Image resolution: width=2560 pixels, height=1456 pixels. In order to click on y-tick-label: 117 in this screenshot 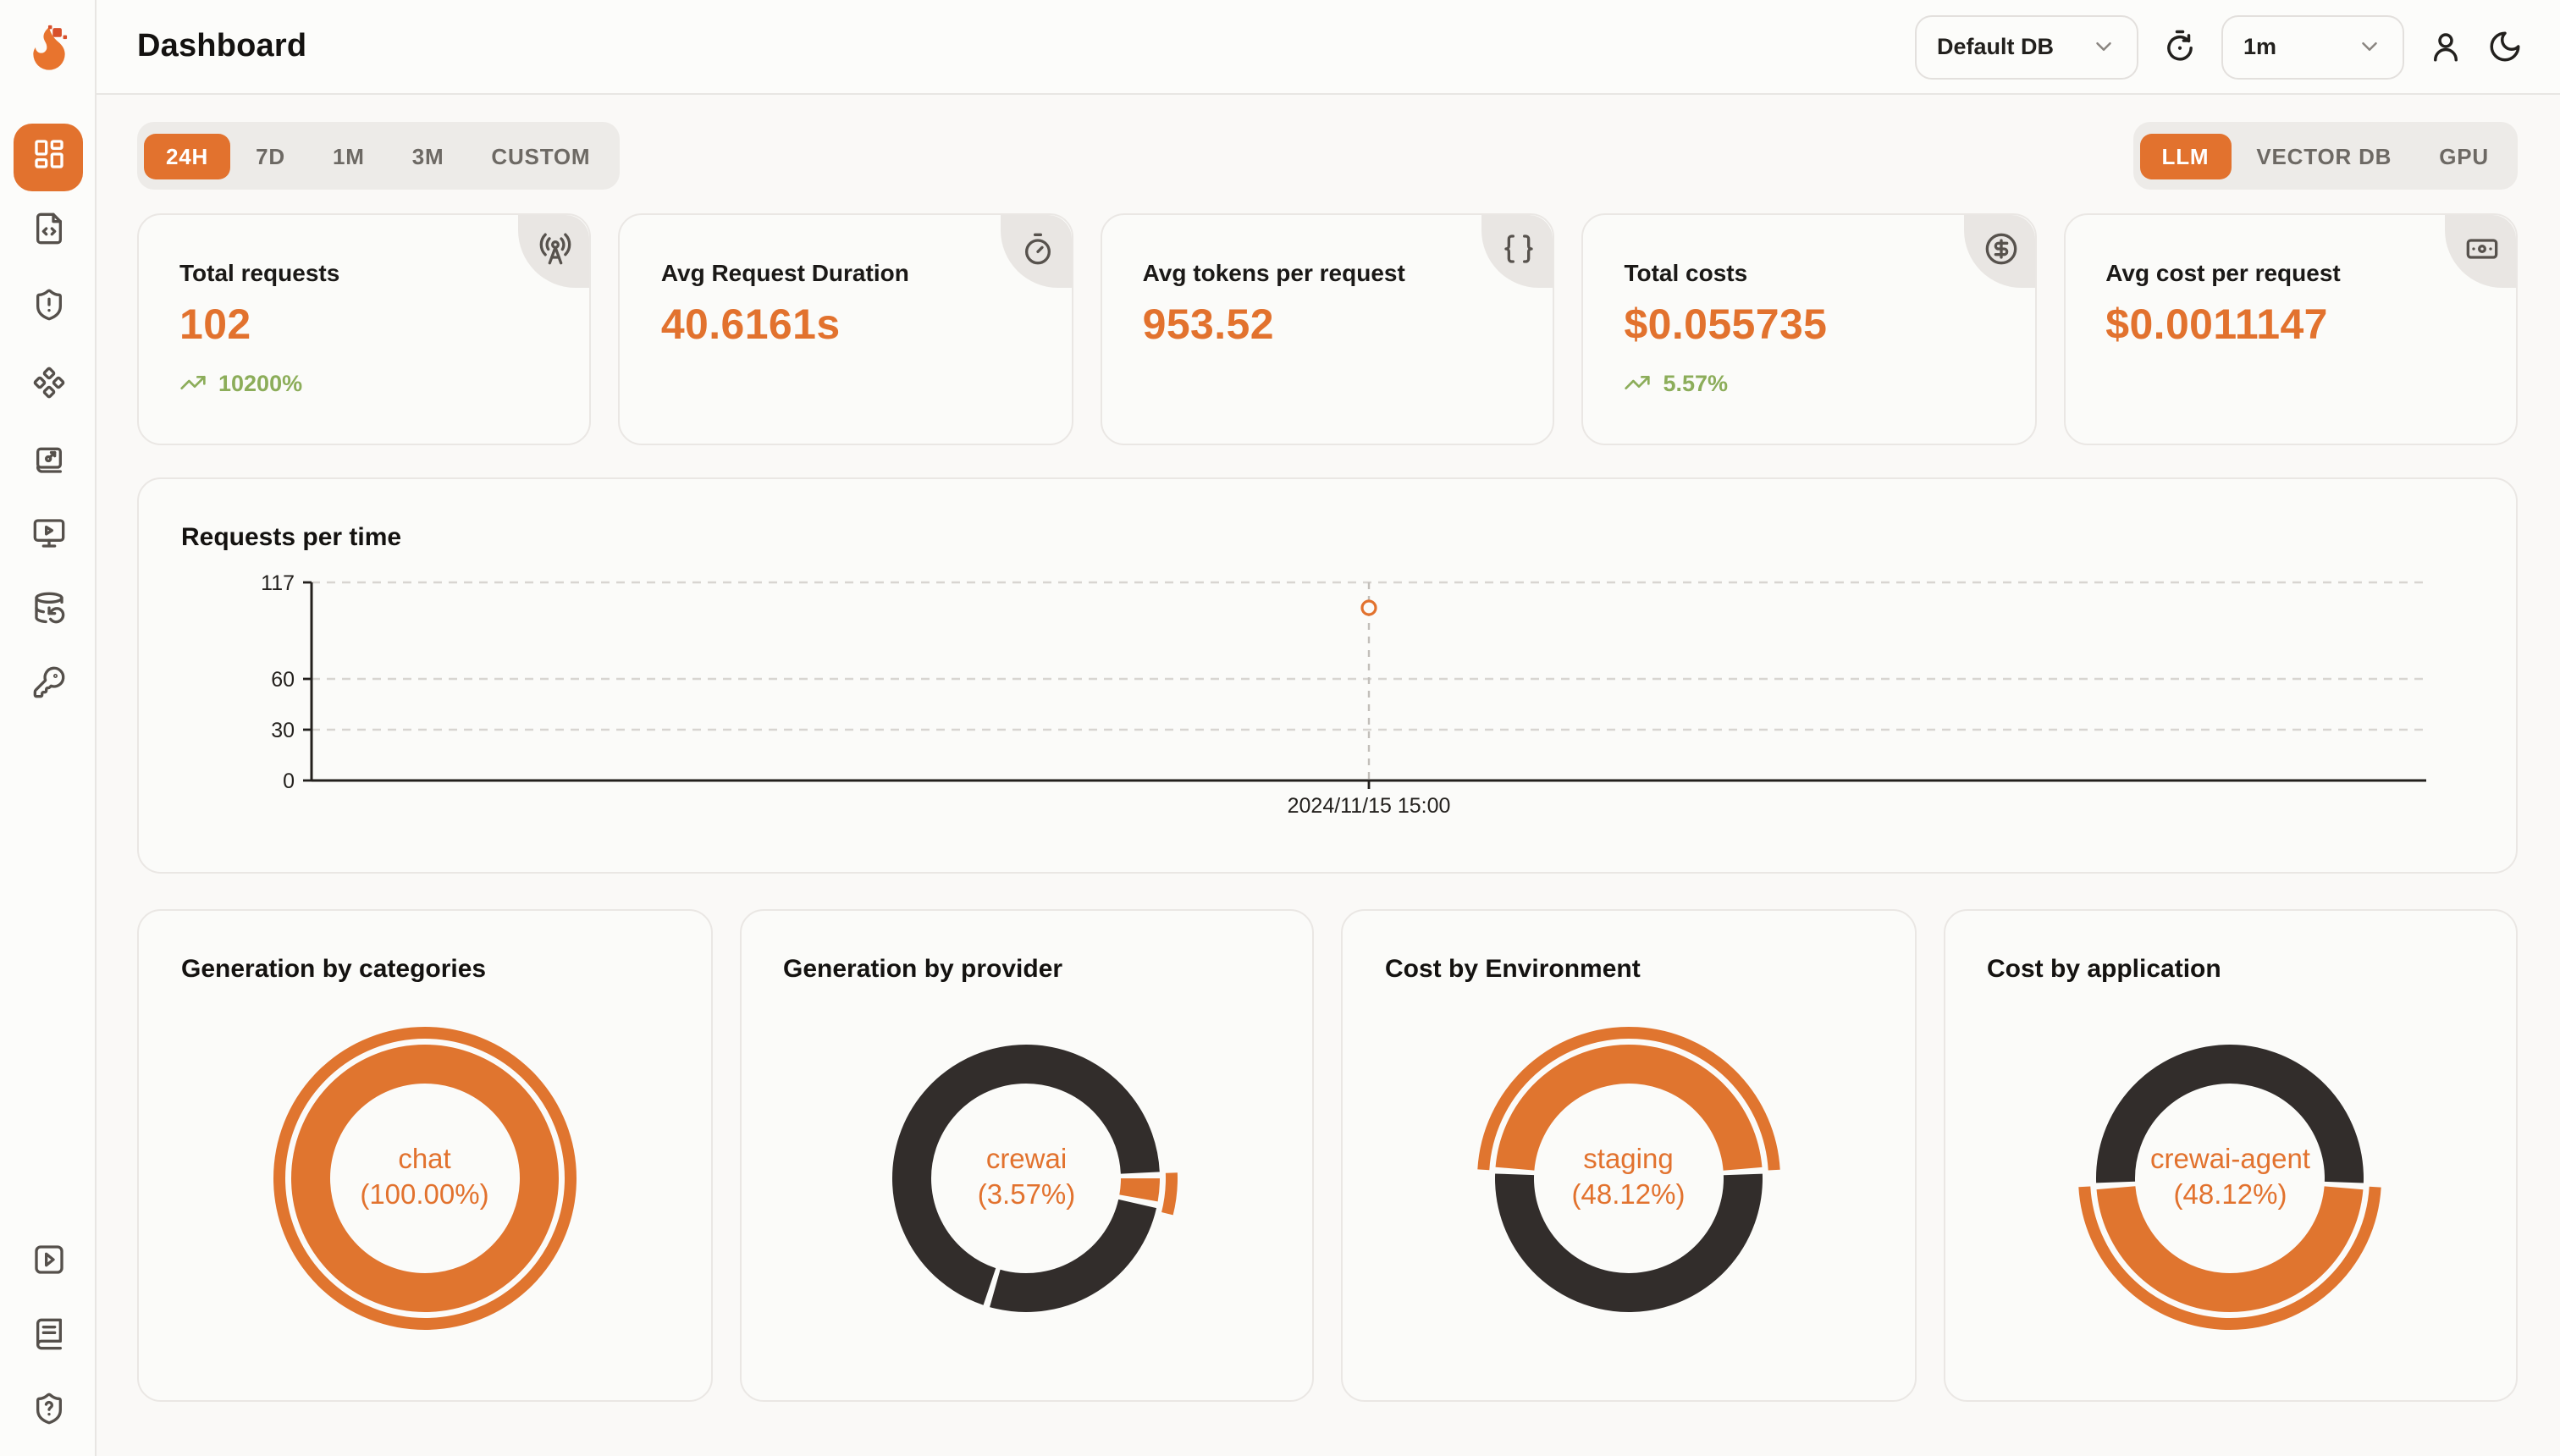, I will do `click(278, 583)`.